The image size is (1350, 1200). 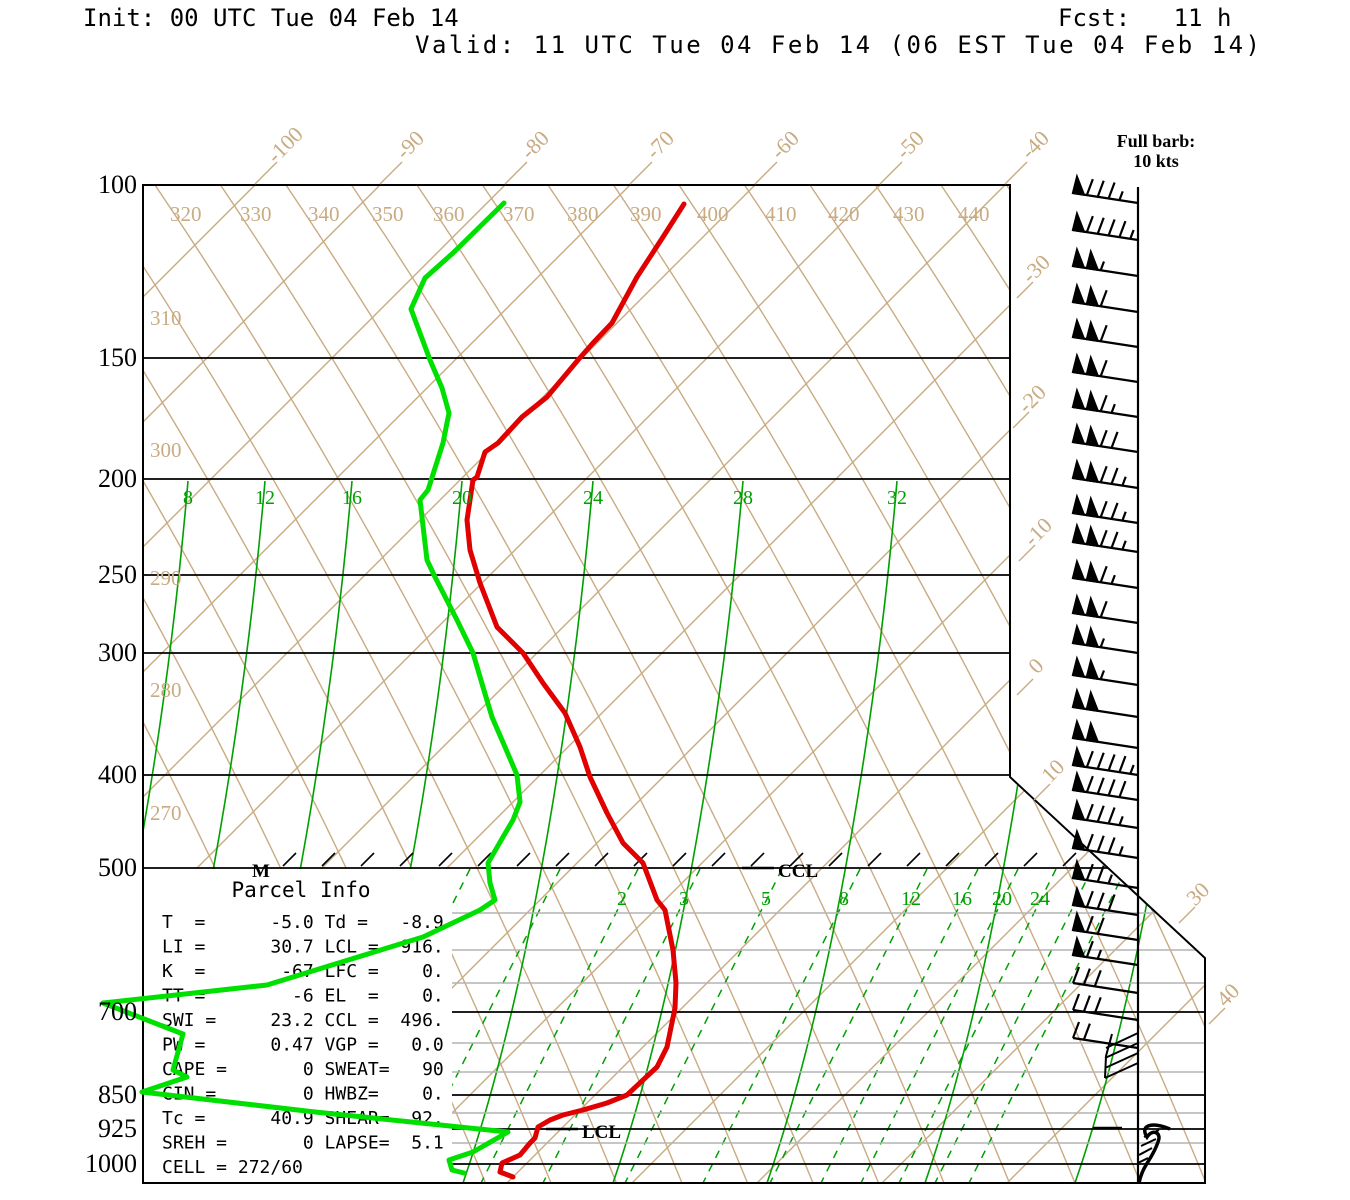 I want to click on moist-adiabat-label: 20, so click(x=462, y=498).